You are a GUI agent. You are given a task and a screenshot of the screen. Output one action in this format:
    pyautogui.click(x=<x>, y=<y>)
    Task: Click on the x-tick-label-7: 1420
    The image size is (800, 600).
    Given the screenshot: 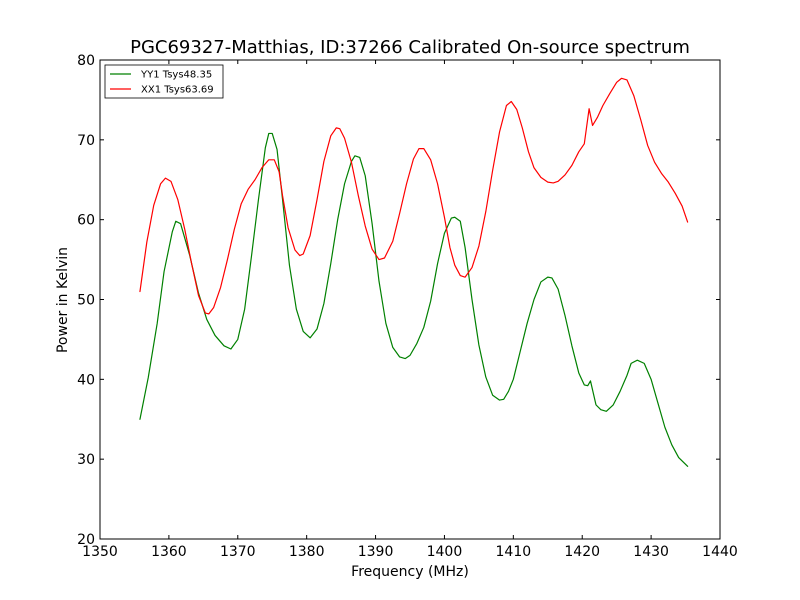 What is the action you would take?
    pyautogui.click(x=582, y=552)
    